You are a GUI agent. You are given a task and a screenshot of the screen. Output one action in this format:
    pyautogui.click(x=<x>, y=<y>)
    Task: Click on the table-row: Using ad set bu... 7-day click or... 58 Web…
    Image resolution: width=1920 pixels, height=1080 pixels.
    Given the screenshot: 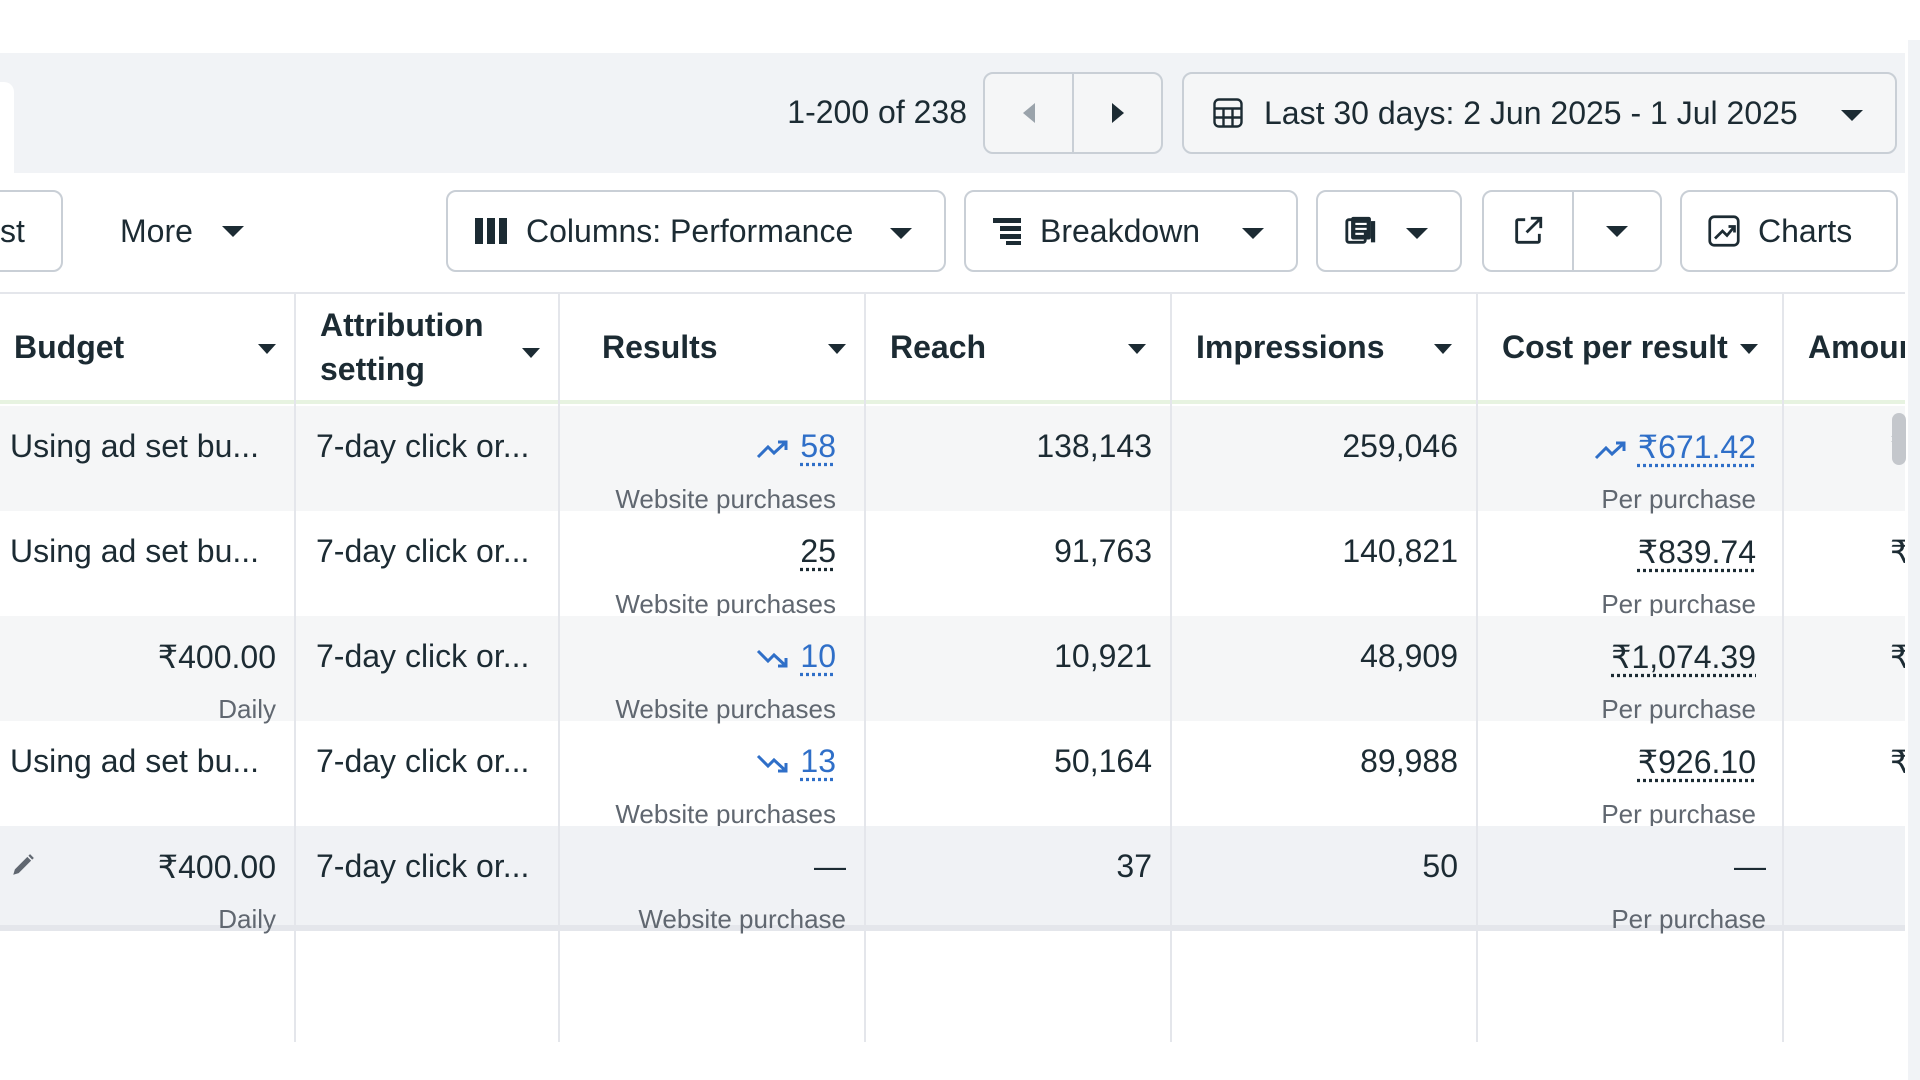 What is the action you would take?
    pyautogui.click(x=952, y=460)
    